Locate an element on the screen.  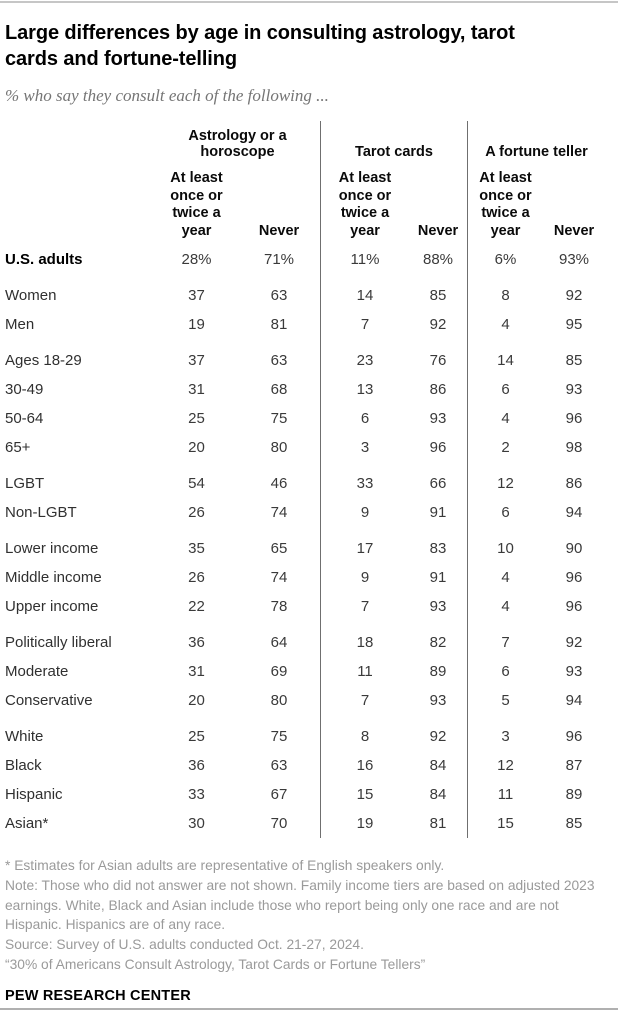
cell-value: 89 is located at coordinates (438, 671).